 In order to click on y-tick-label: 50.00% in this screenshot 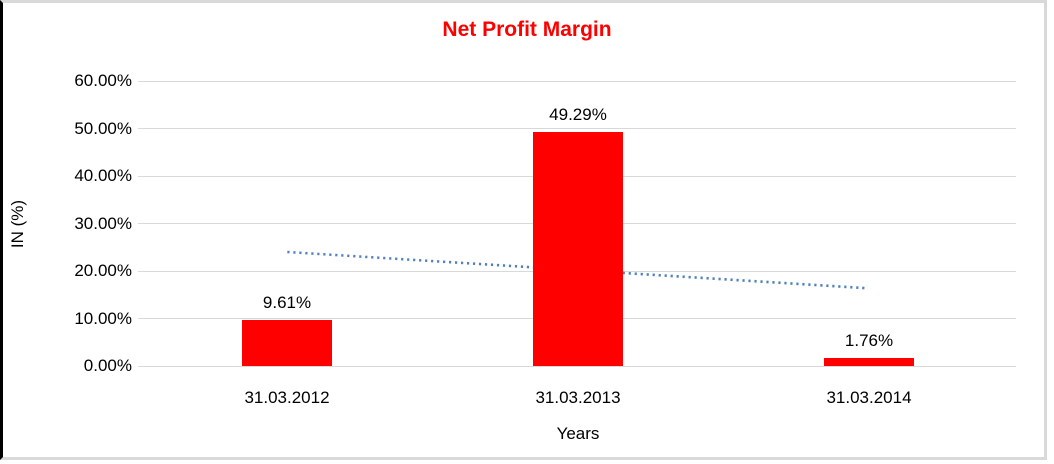, I will do `click(103, 128)`.